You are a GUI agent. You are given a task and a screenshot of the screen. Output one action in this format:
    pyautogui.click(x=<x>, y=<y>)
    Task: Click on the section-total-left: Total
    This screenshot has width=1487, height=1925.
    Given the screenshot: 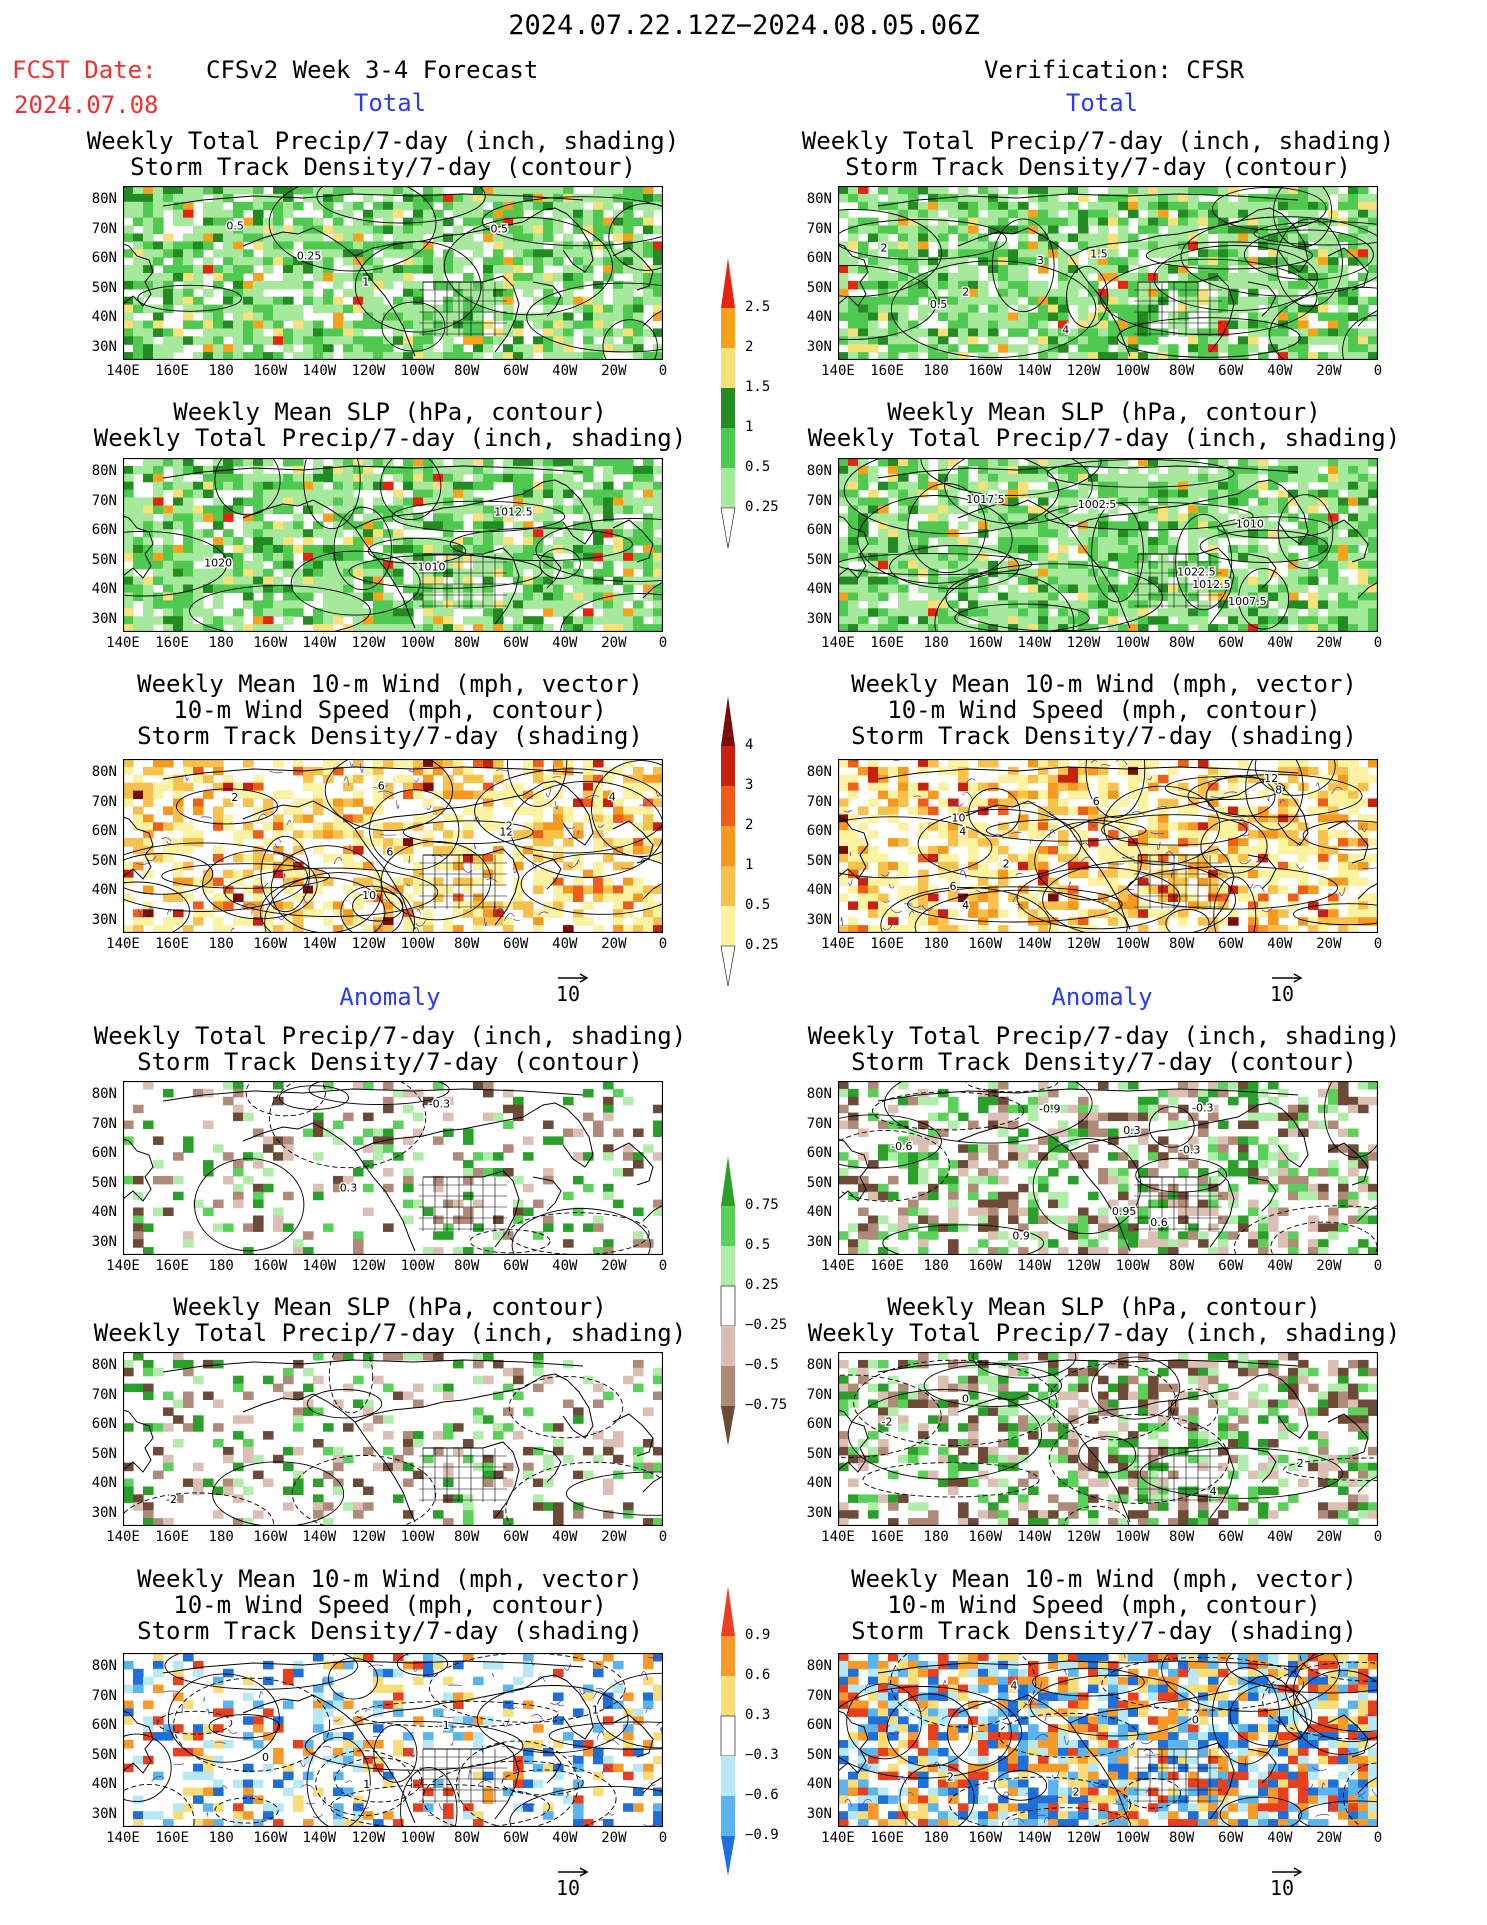 What is the action you would take?
    pyautogui.click(x=390, y=103)
    